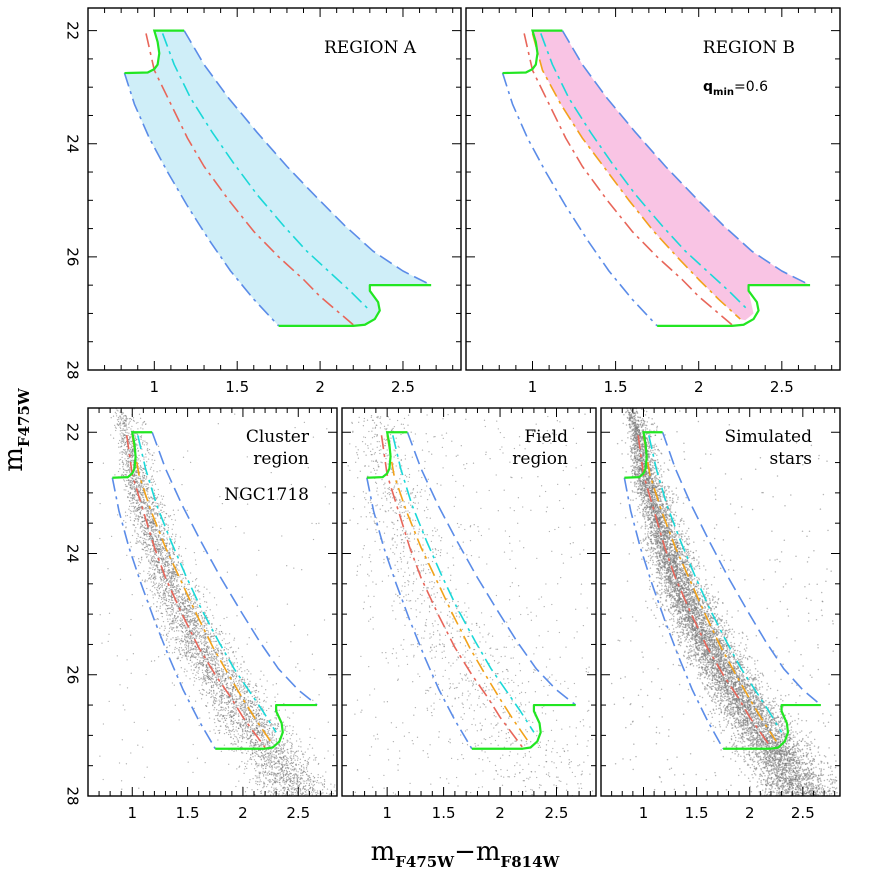 The image size is (872, 872). Describe the element at coordinates (699, 387) in the screenshot. I see `x-tick-label: 2` at that location.